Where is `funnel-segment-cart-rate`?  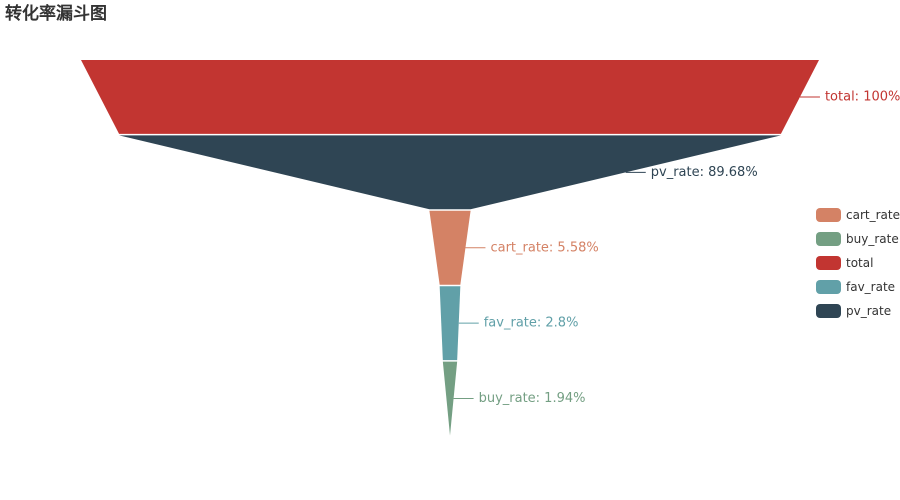 funnel-segment-cart-rate is located at coordinates (450, 247).